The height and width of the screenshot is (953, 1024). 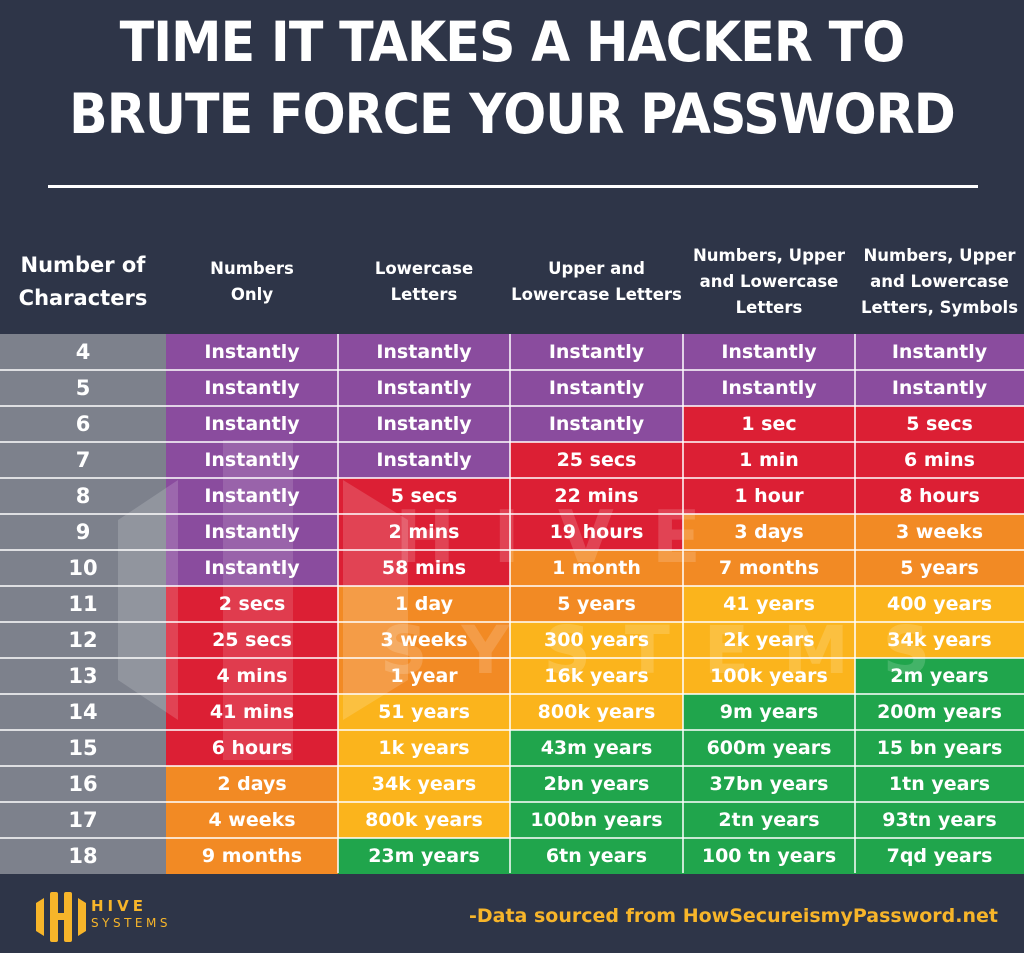 What do you see at coordinates (424, 282) in the screenshot?
I see `column-header-2: Lowercase Letters` at bounding box center [424, 282].